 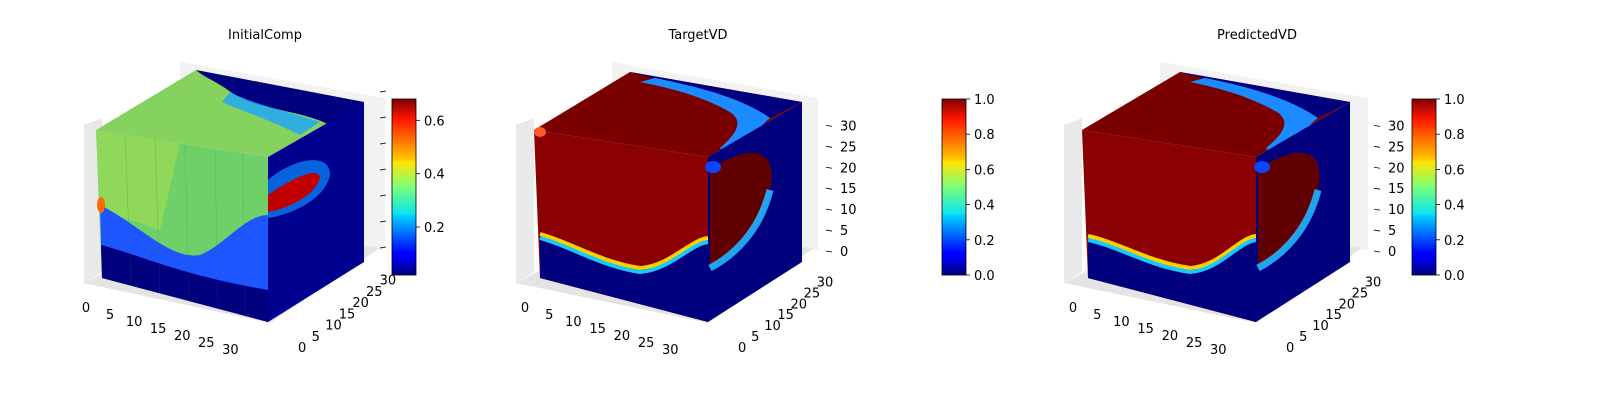 What do you see at coordinates (1454, 206) in the screenshot?
I see `colorbar-tick-label: 0.4` at bounding box center [1454, 206].